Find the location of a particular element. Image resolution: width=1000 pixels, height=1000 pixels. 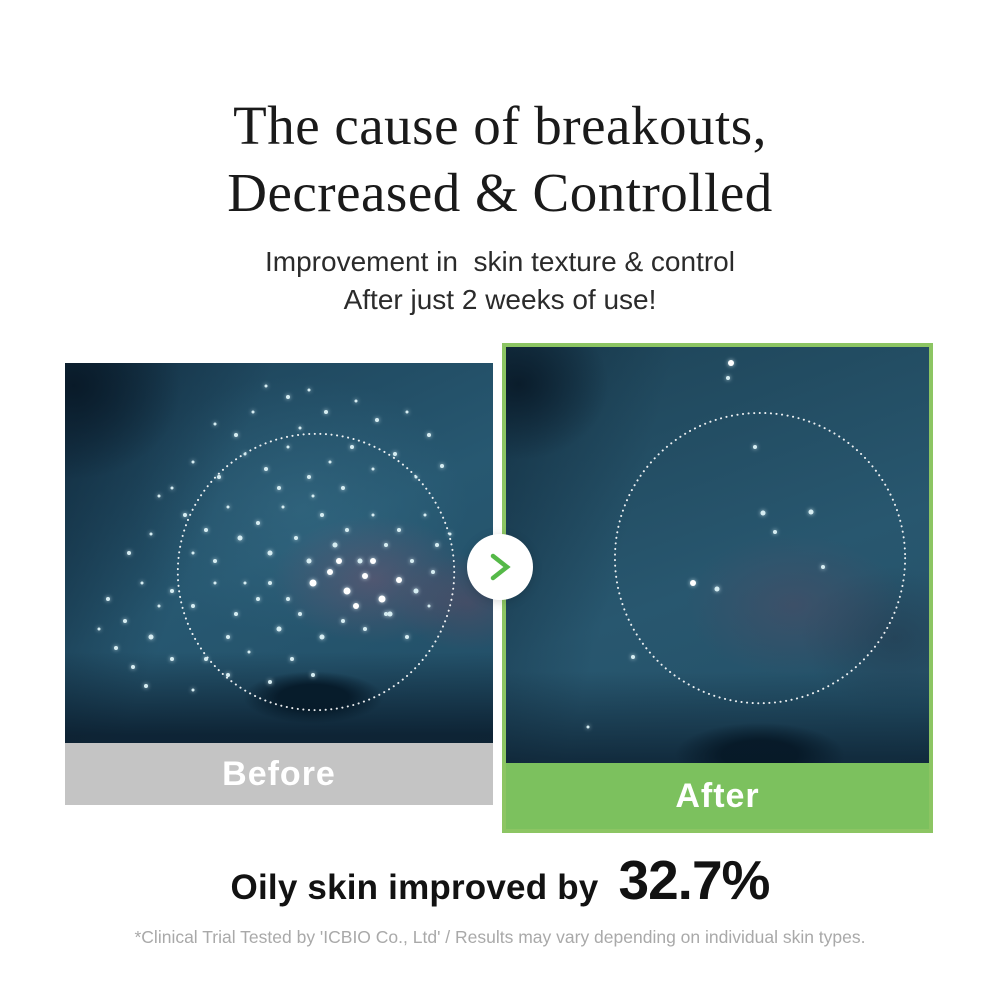

result-value: 32.7% is located at coordinates (694, 880).